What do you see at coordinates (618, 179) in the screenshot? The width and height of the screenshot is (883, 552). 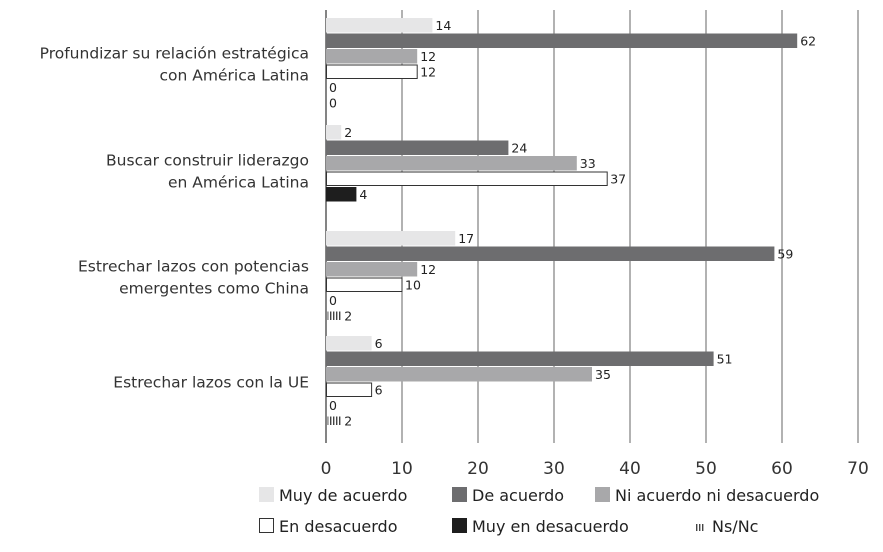 I see `value-label-en-desacuerdo-2: 37` at bounding box center [618, 179].